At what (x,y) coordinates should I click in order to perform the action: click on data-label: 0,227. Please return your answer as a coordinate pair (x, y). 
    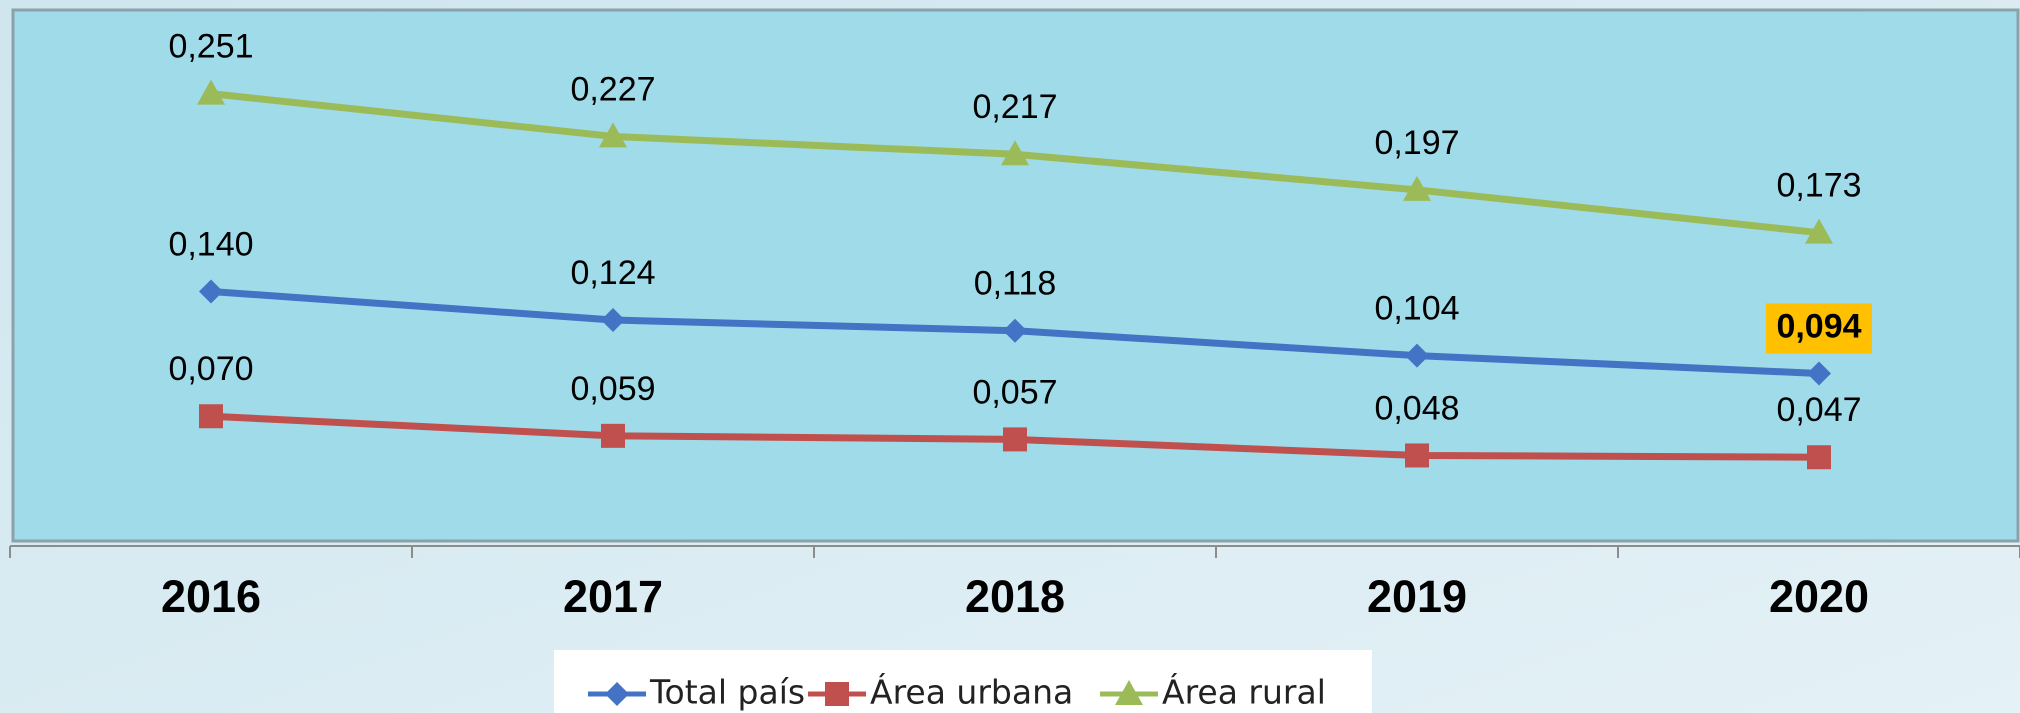
    Looking at the image, I should click on (612, 89).